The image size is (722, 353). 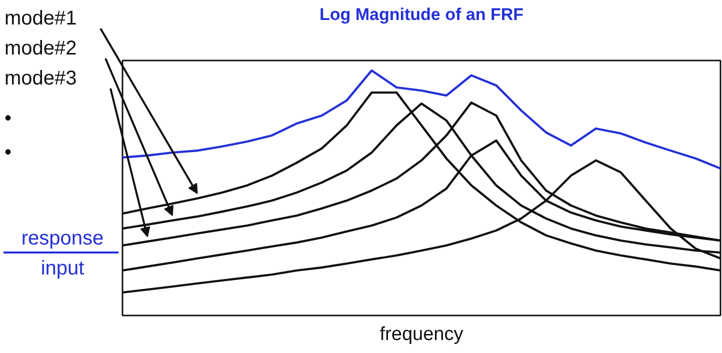 I want to click on x-axis-title: frequency, so click(x=422, y=334).